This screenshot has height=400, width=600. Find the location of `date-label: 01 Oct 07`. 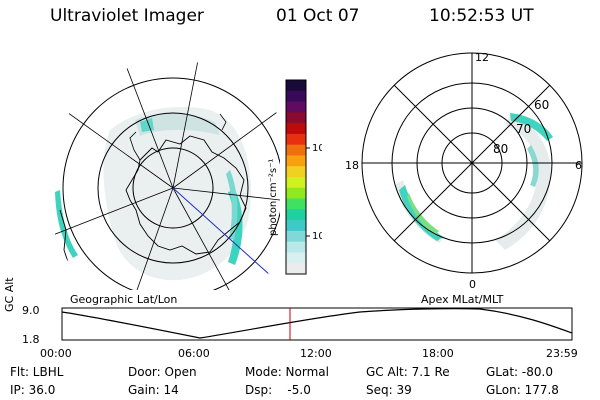

date-label: 01 Oct 07 is located at coordinates (318, 16).